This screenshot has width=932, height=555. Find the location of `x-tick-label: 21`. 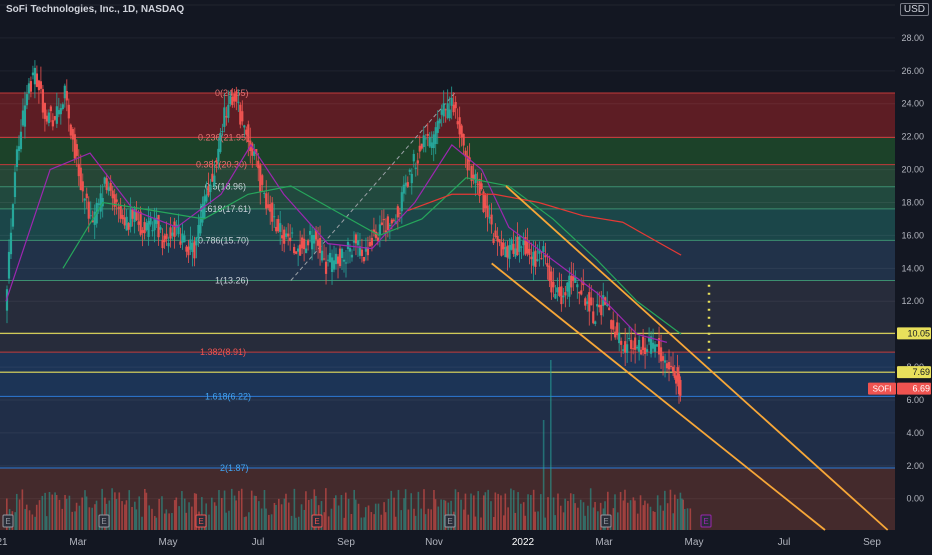

x-tick-label: 21 is located at coordinates (4, 542).